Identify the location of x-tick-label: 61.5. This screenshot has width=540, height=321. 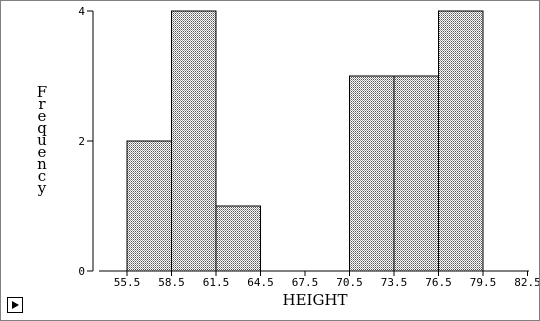
(216, 282).